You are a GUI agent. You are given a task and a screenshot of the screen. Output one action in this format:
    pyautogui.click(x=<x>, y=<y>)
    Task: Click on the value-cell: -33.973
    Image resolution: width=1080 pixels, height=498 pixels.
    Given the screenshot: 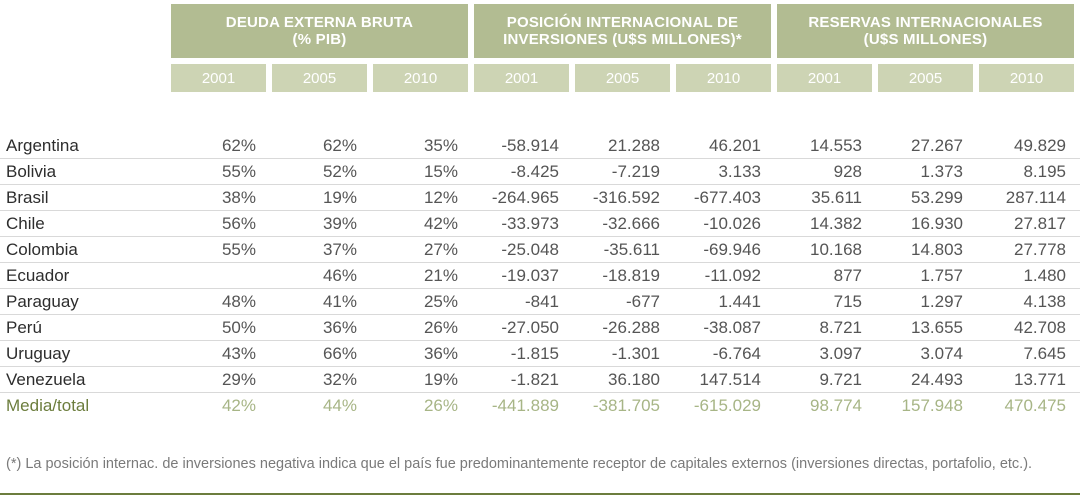 What is the action you would take?
    pyautogui.click(x=530, y=223)
    